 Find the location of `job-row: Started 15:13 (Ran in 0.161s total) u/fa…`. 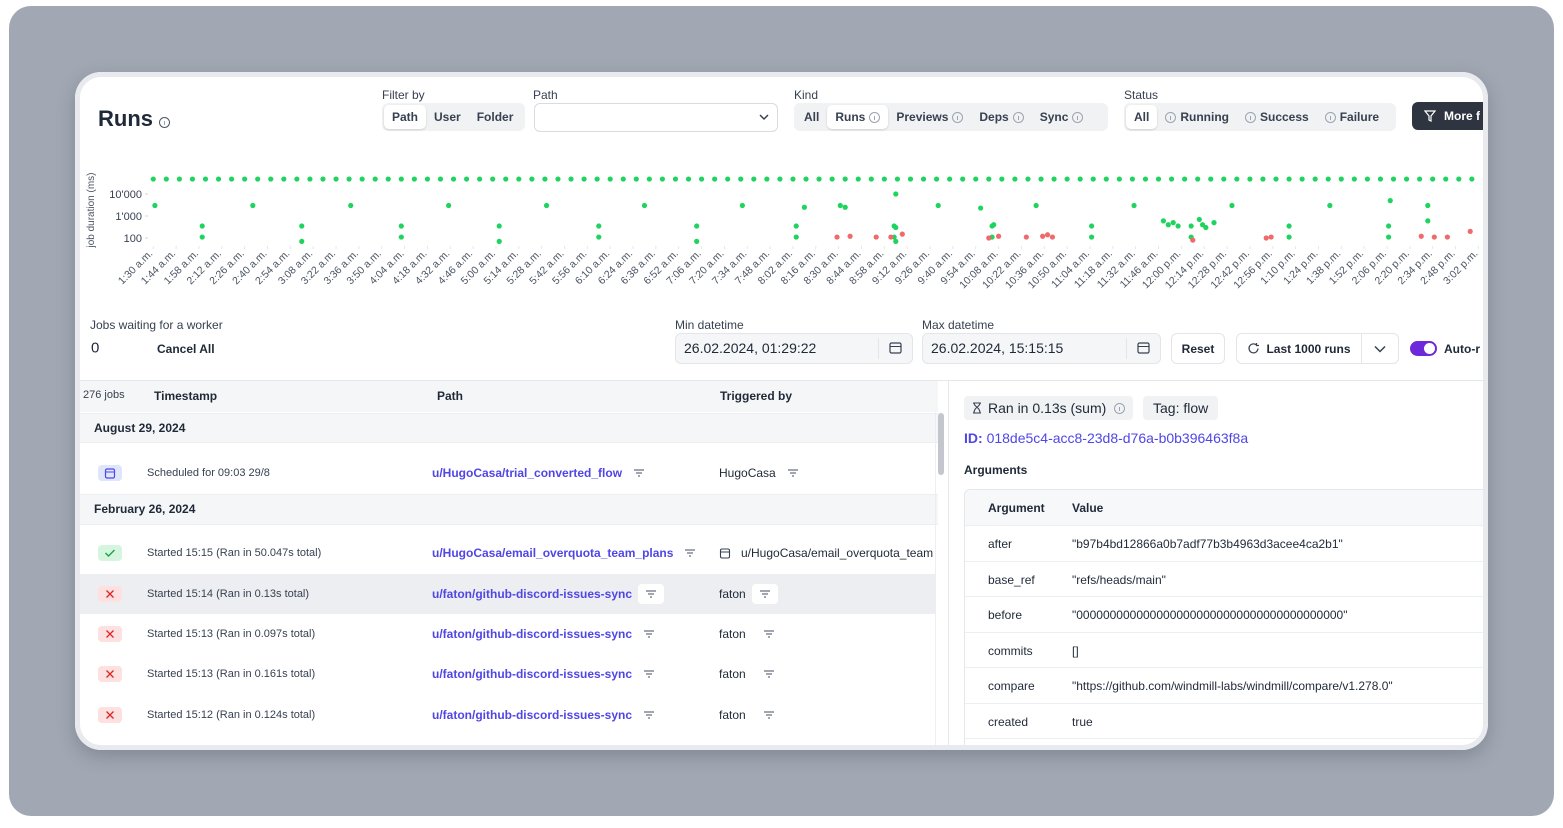

job-row: Started 15:13 (Ran in 0.161s total) u/fa… is located at coordinates (505, 674).